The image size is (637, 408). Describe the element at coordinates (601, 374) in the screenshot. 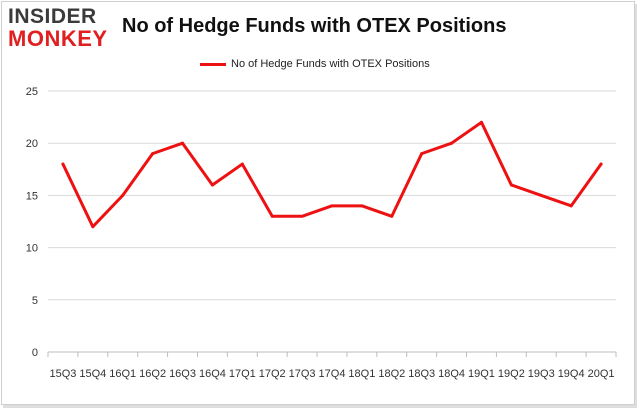

I see `x-tick-label: 20Q1` at that location.